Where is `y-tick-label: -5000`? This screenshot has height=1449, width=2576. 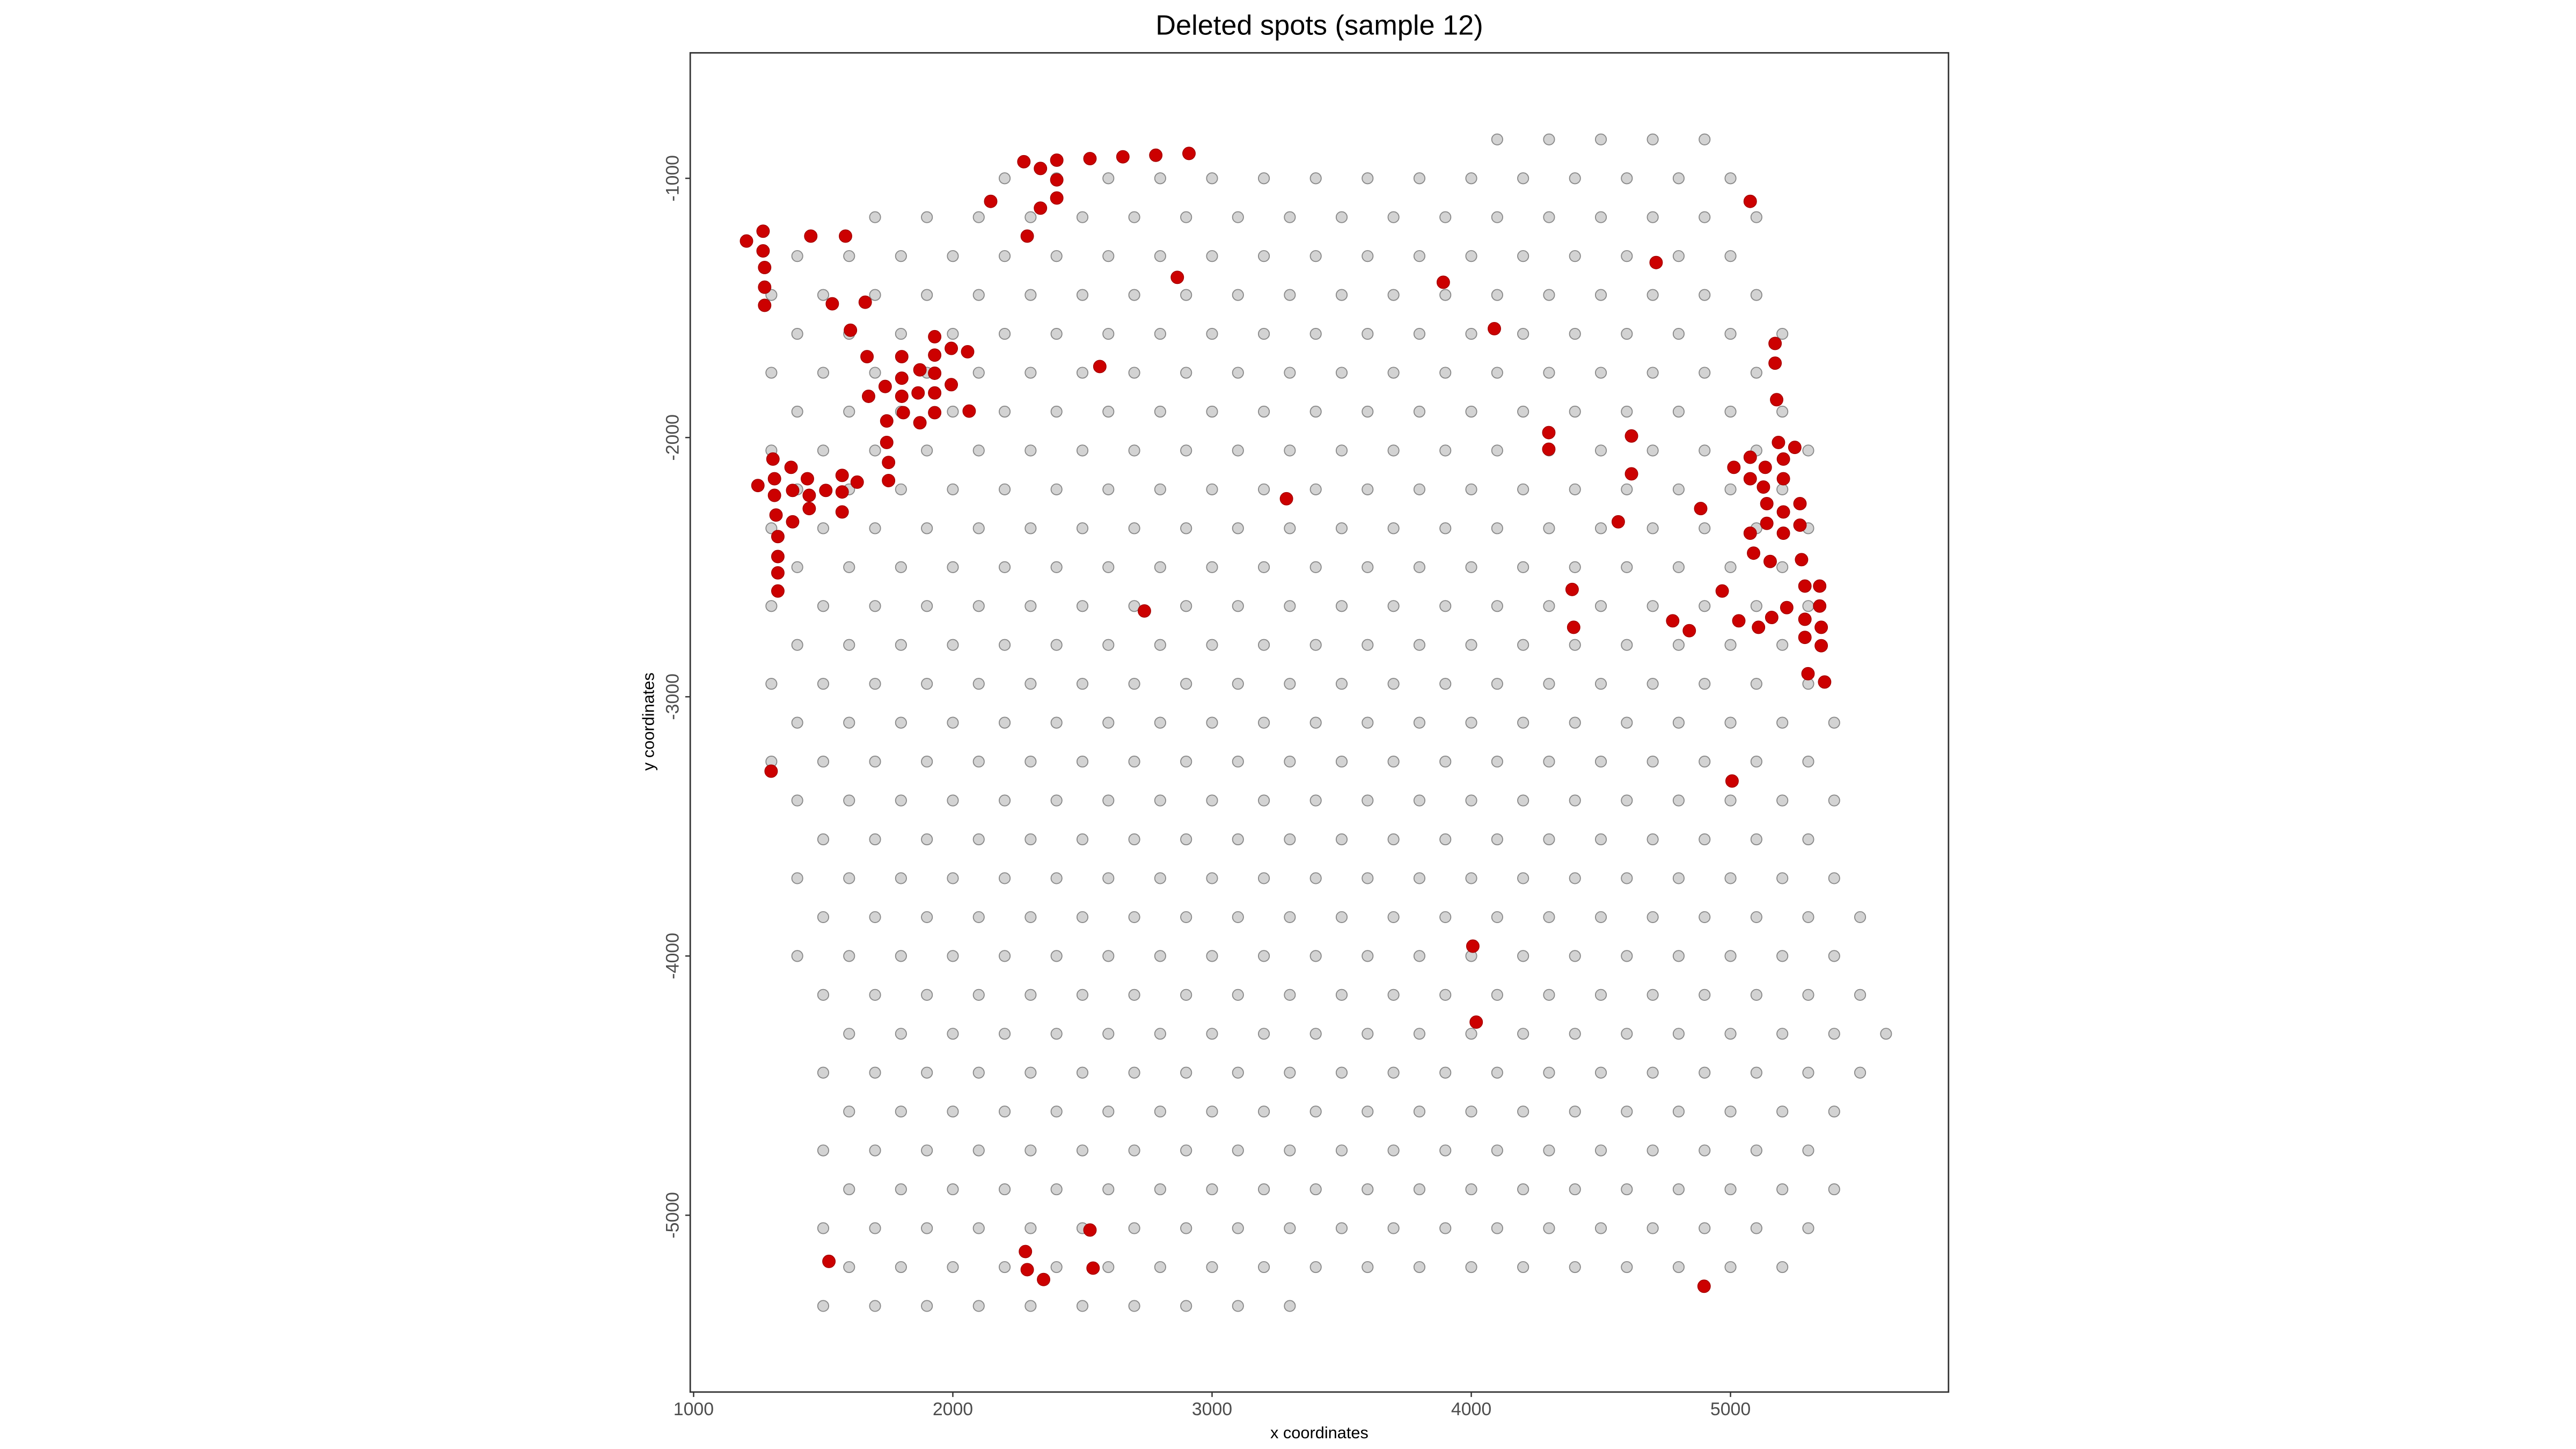 y-tick-label: -5000 is located at coordinates (673, 1215).